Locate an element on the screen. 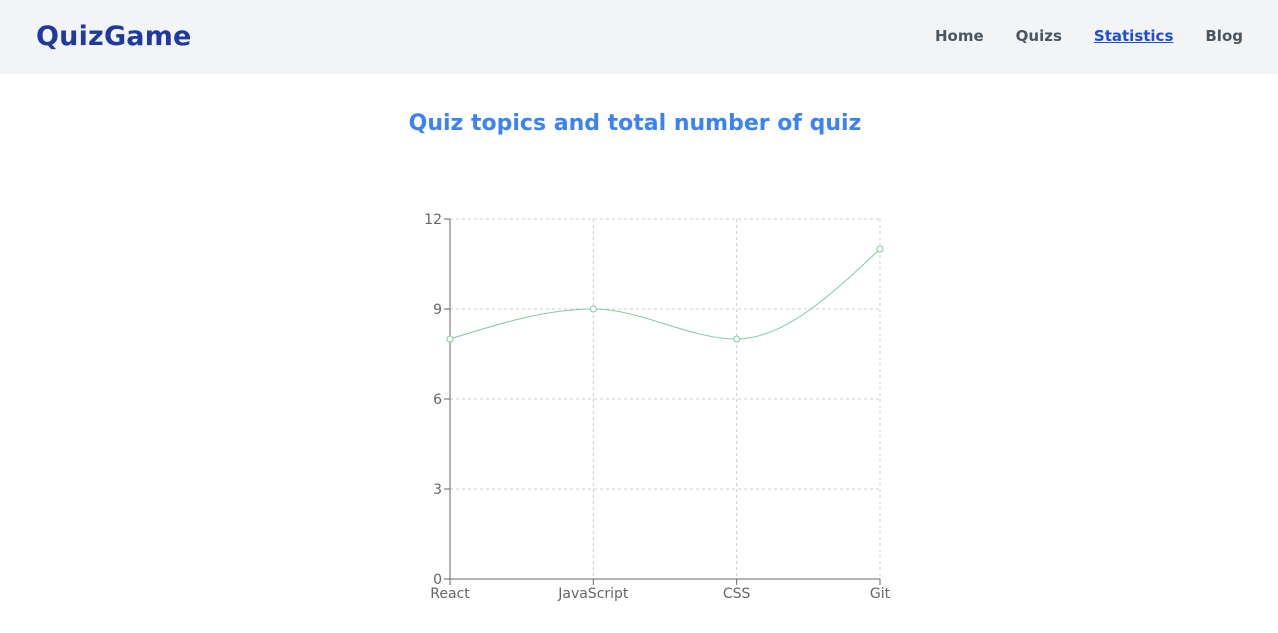  x-tick-label: React is located at coordinates (450, 594).